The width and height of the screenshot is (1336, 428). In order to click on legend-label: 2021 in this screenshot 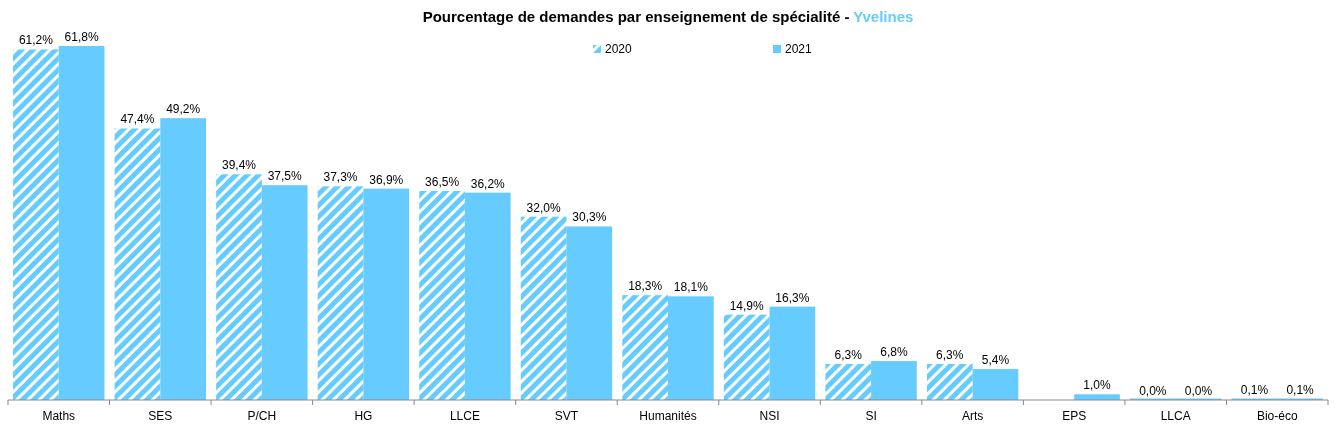, I will do `click(799, 49)`.